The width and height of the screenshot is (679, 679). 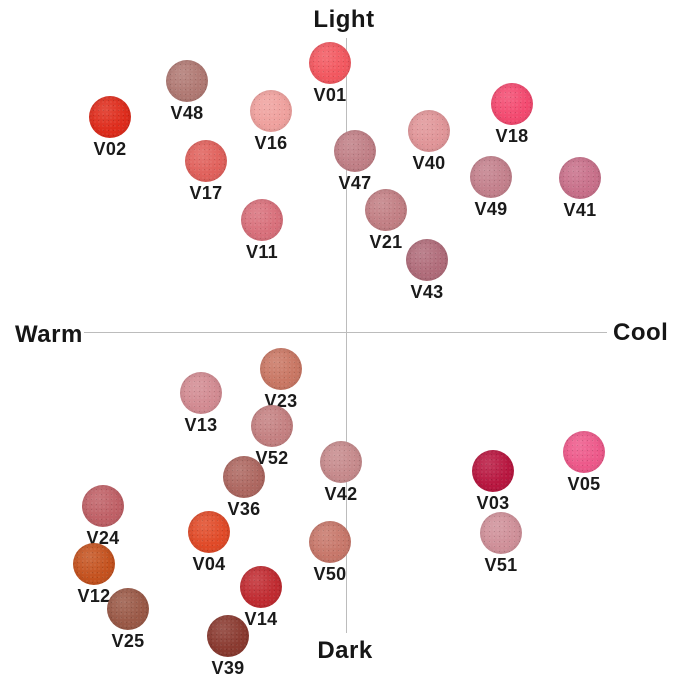 What do you see at coordinates (641, 332) in the screenshot?
I see `axis-label-cool: Cool` at bounding box center [641, 332].